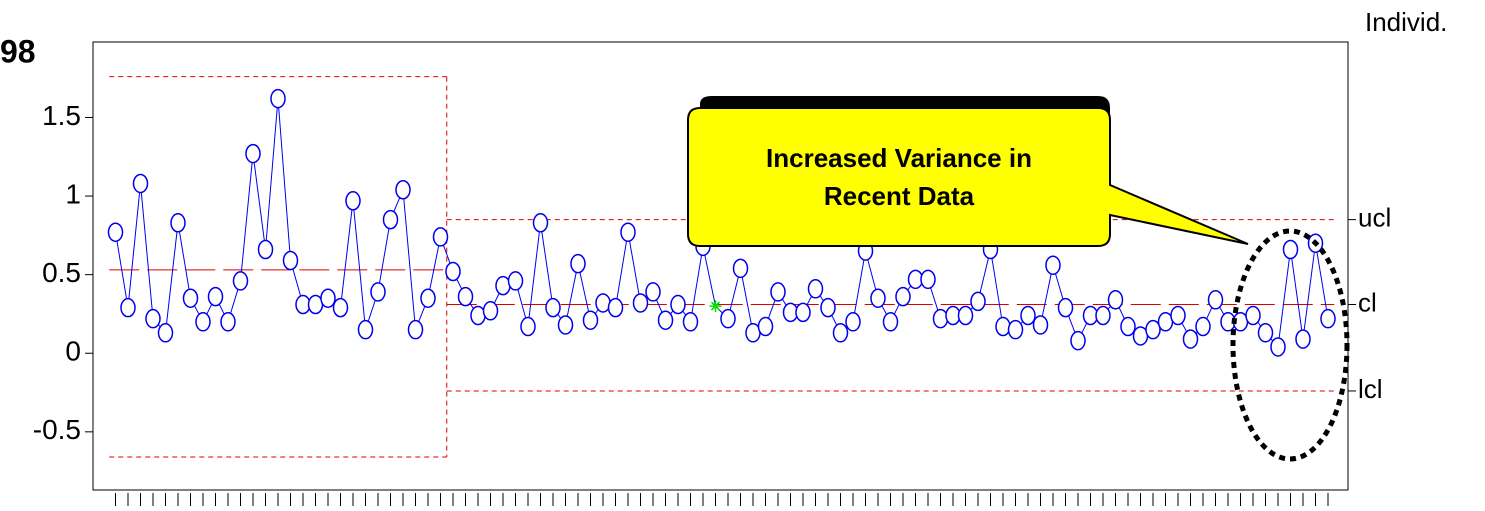  Describe the element at coordinates (73, 351) in the screenshot. I see `y-tick-label: 0` at that location.